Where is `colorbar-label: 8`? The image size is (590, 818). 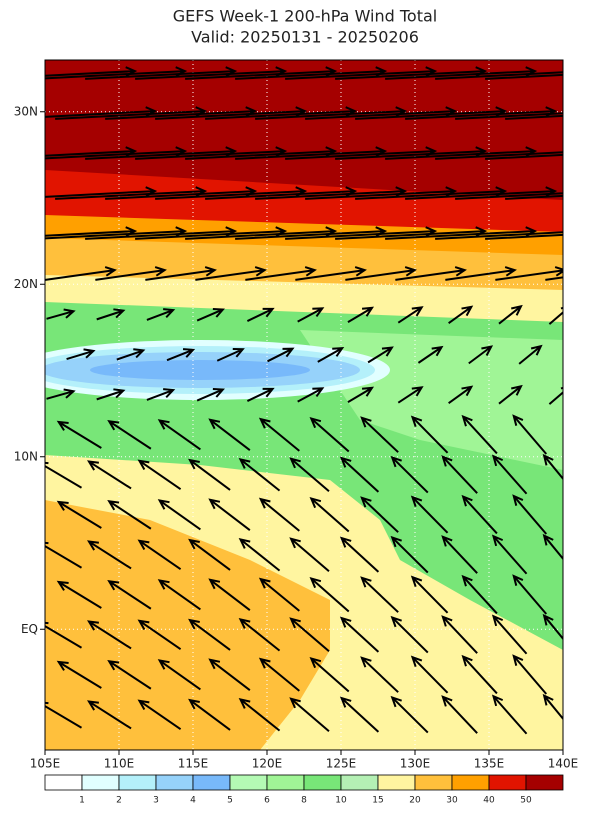 colorbar-label: 8 is located at coordinates (304, 801).